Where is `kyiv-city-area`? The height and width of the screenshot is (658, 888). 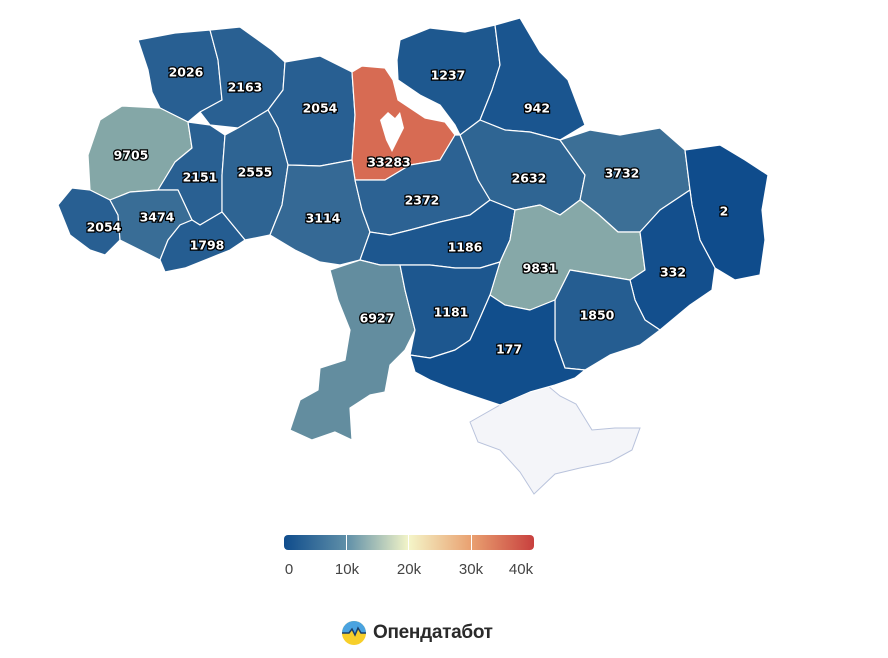 kyiv-city-area is located at coordinates (392, 132).